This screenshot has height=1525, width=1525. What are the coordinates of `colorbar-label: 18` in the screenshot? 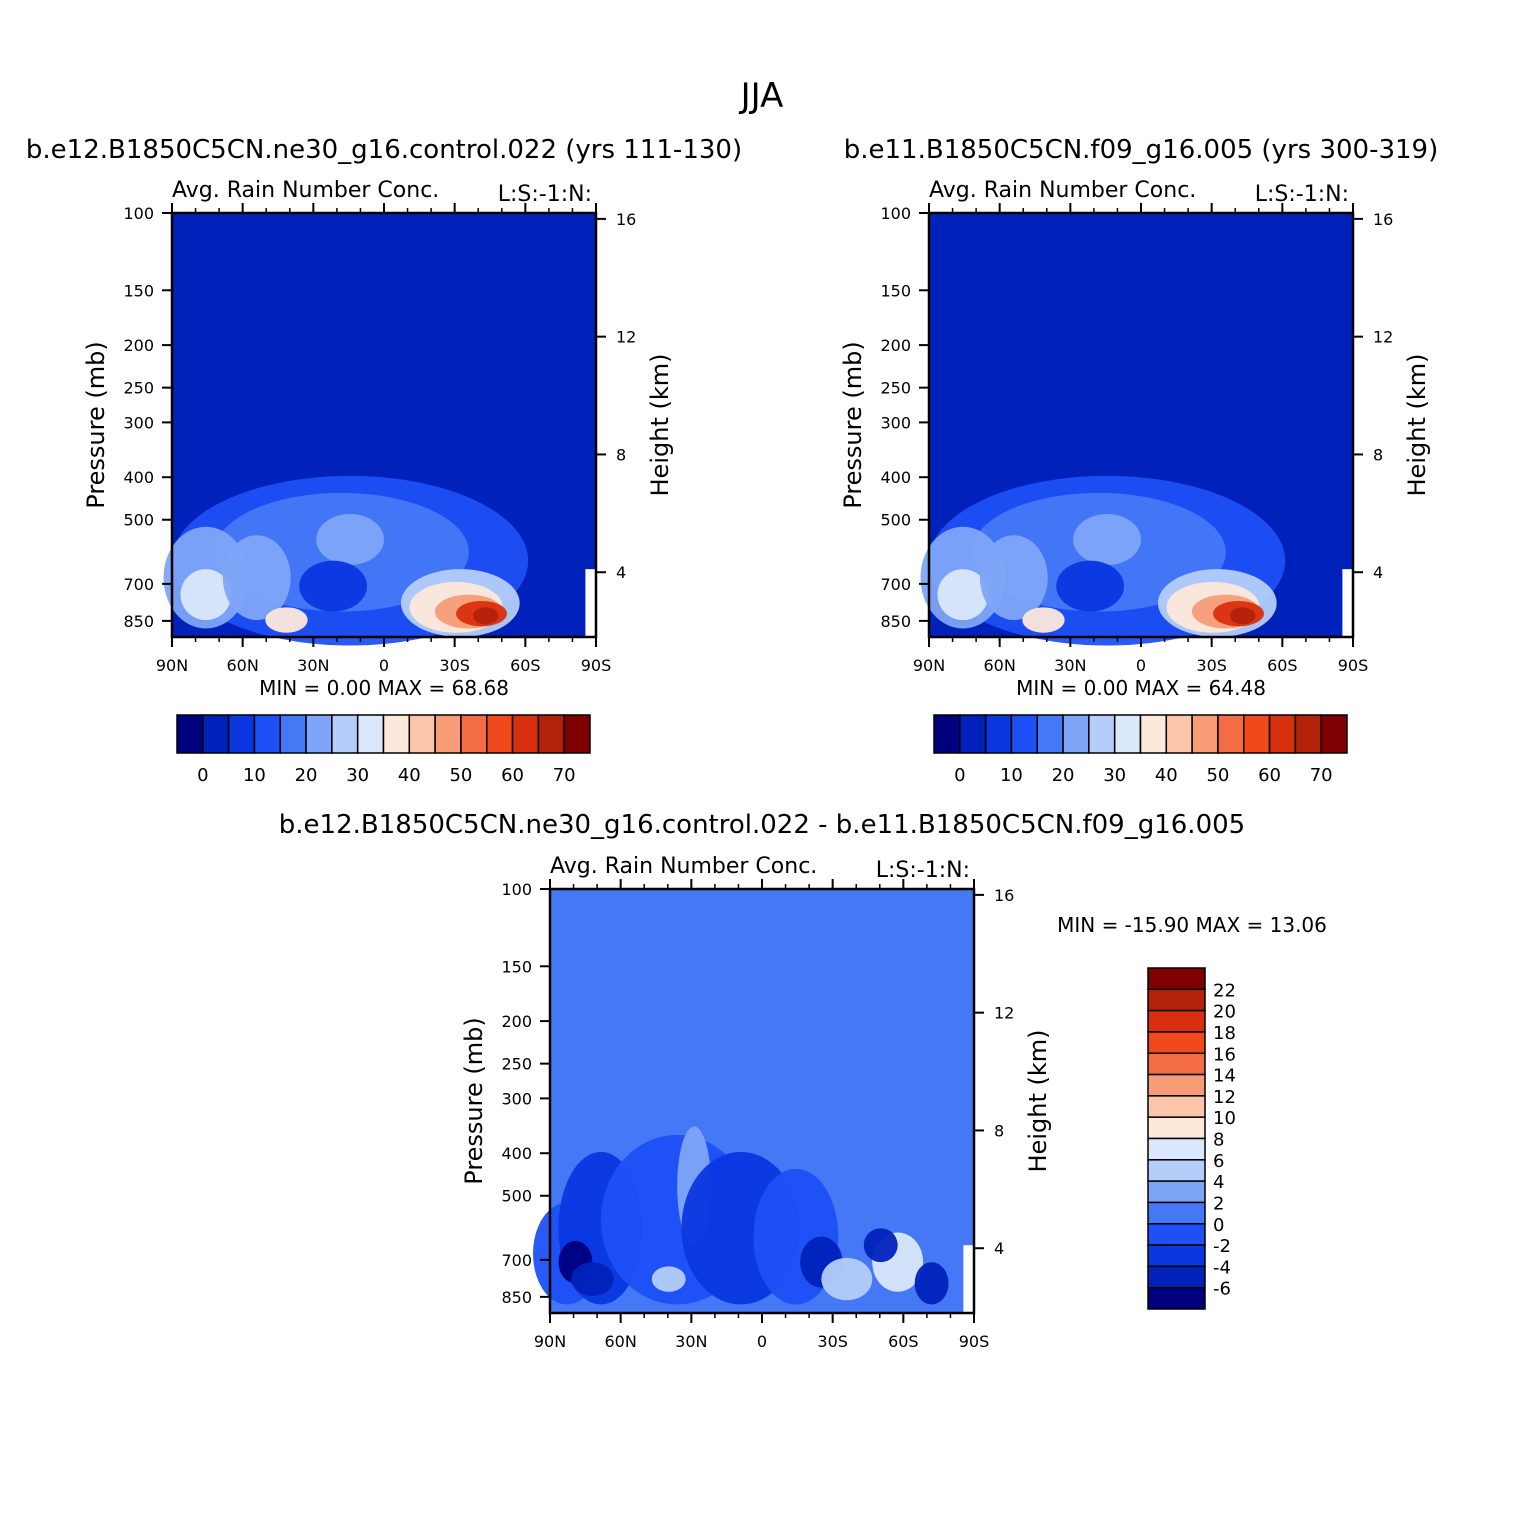 It's located at (1224, 1033).